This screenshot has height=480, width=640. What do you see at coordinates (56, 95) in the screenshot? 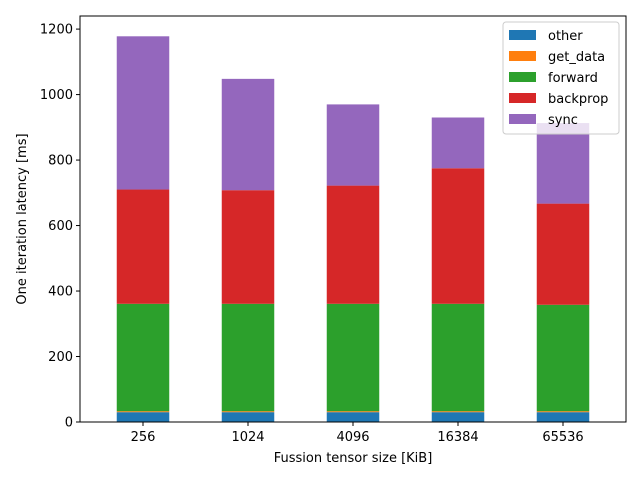
I see `y-tick-label: 1000` at bounding box center [56, 95].